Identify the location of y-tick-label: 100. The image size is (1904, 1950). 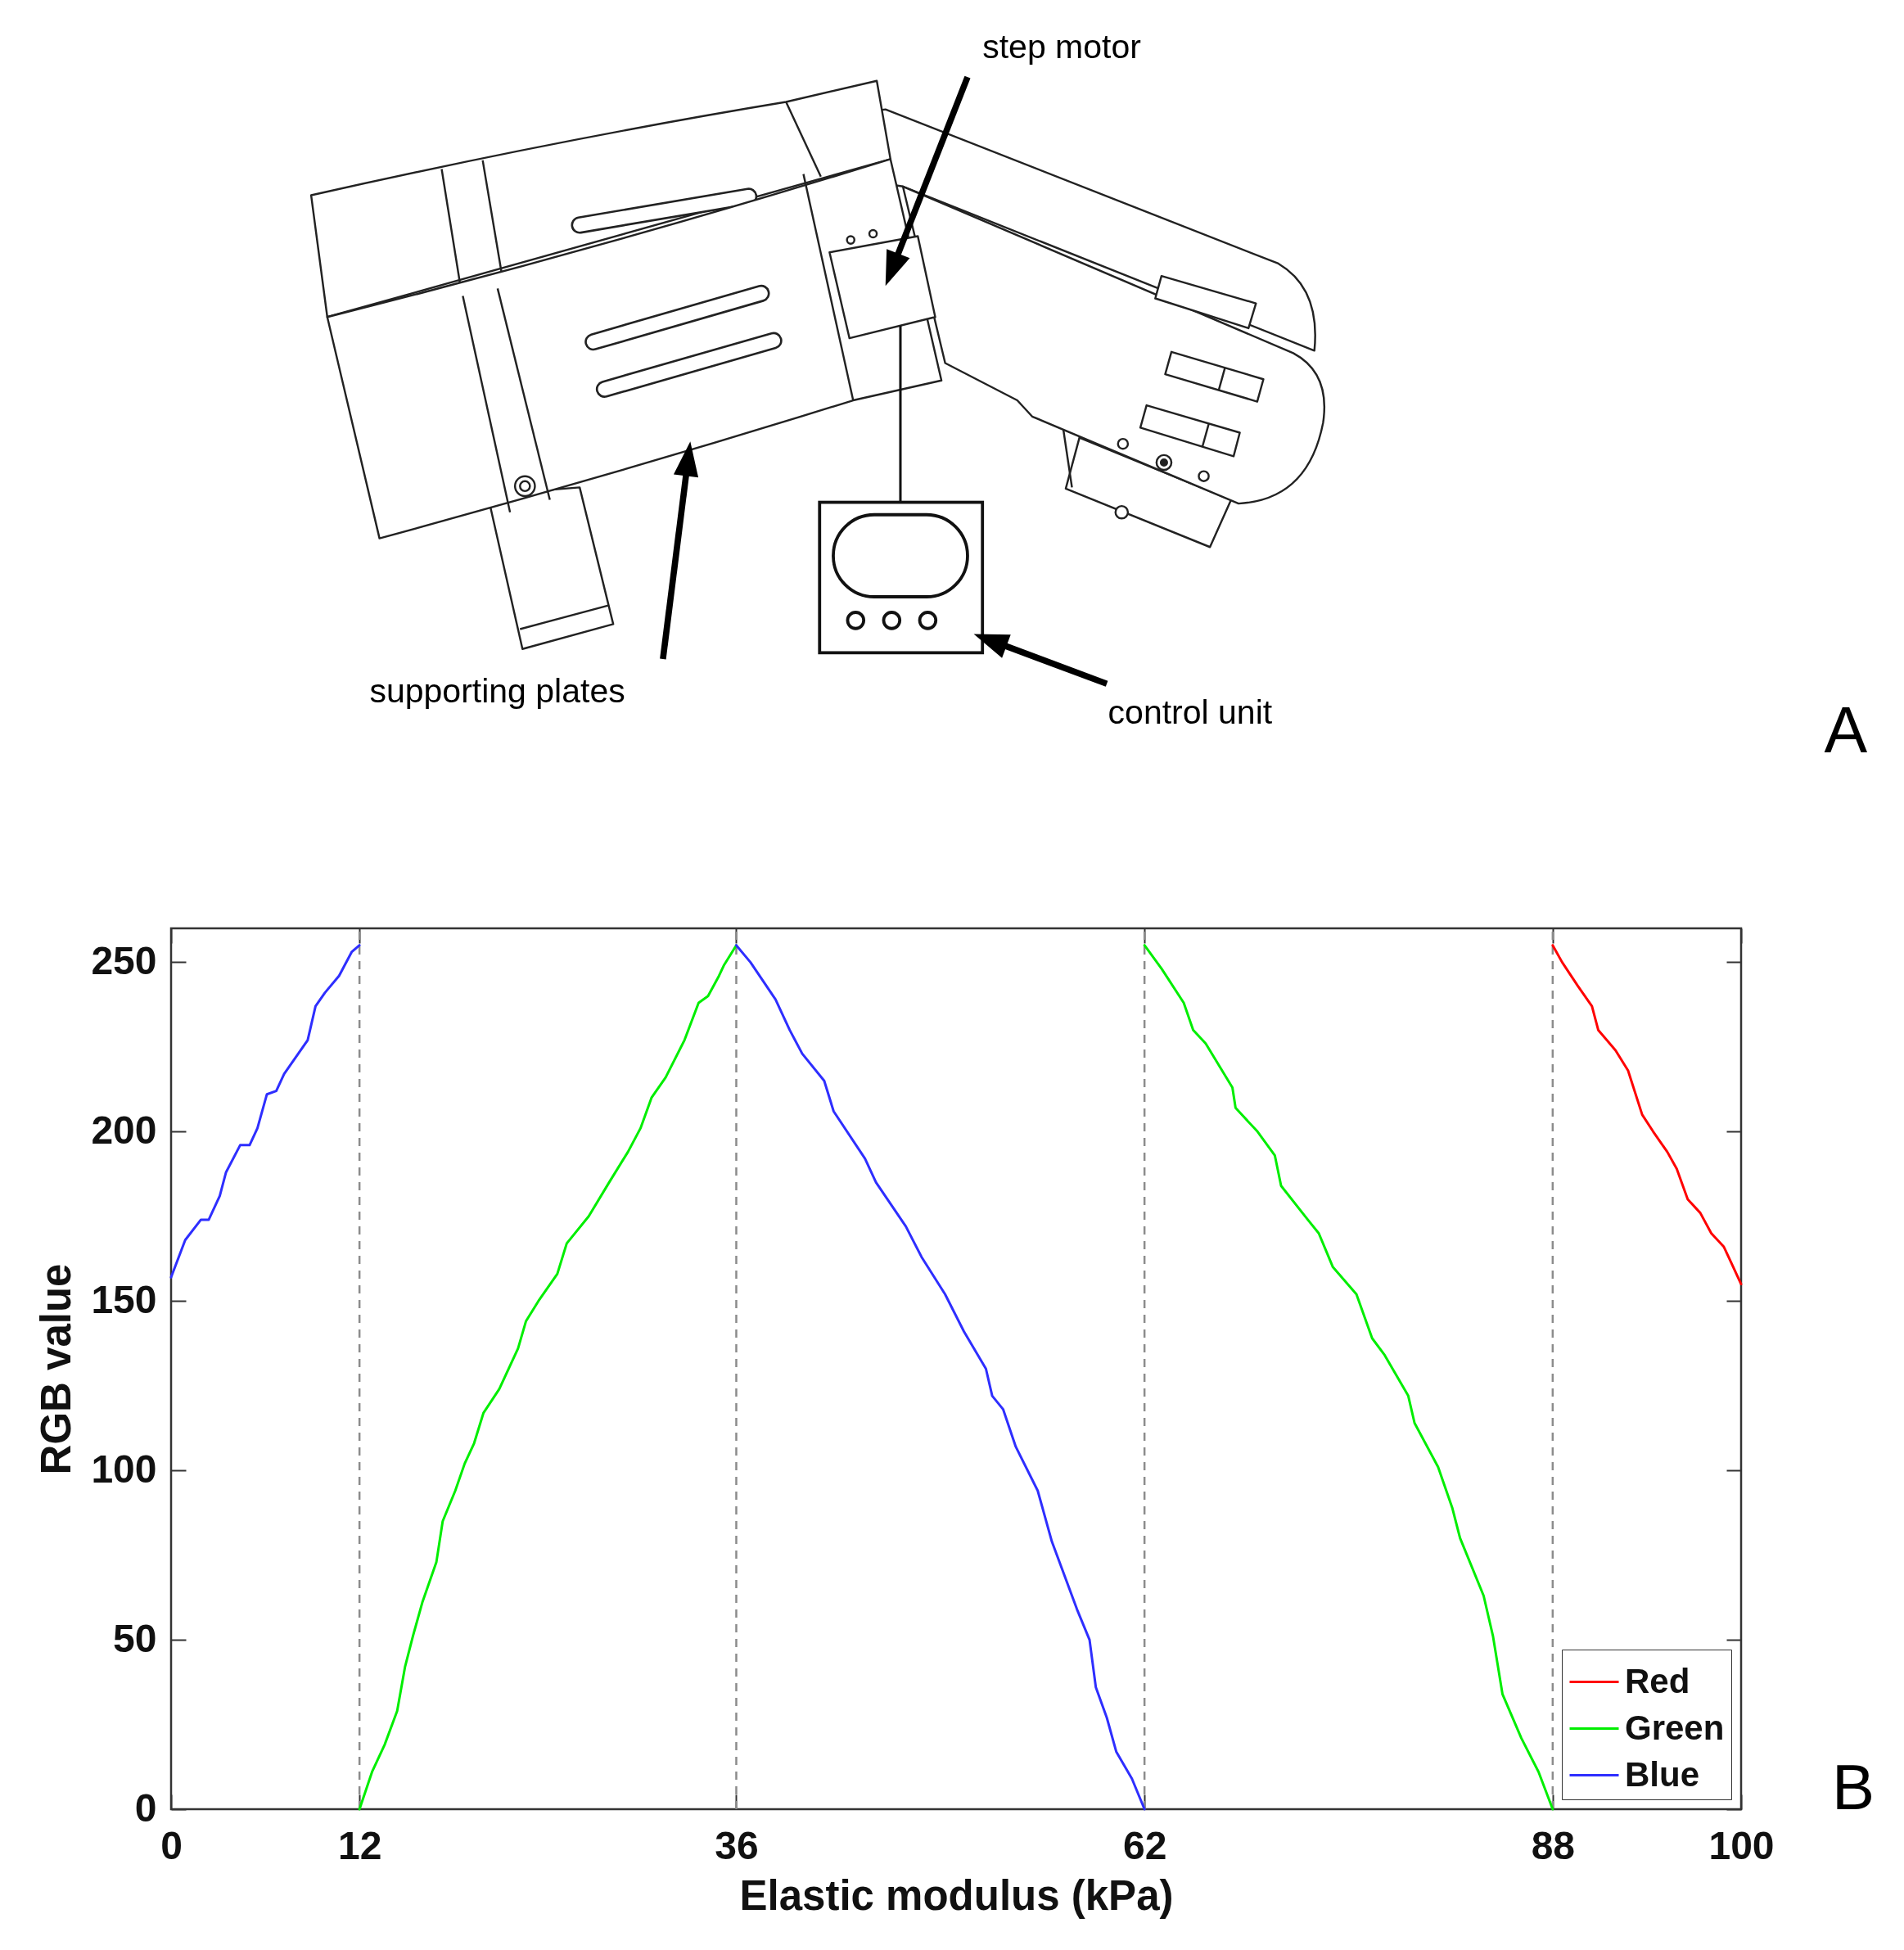
(124, 1469).